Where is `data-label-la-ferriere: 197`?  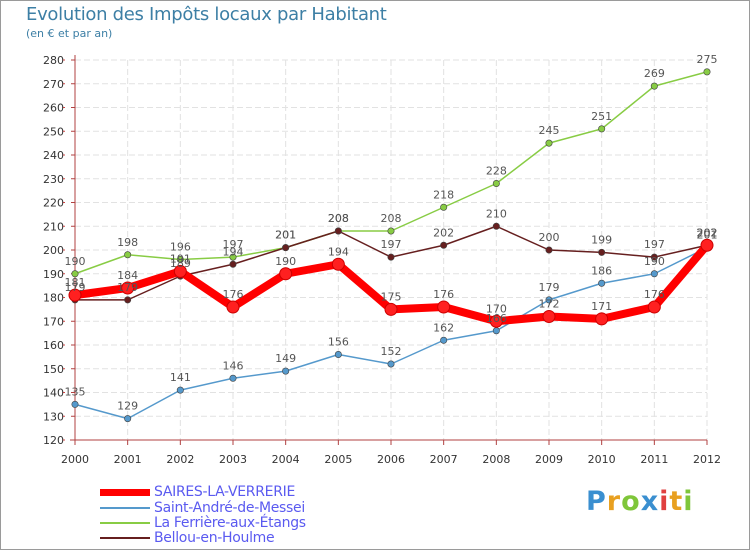
data-label-la-ferriere: 197 is located at coordinates (233, 244).